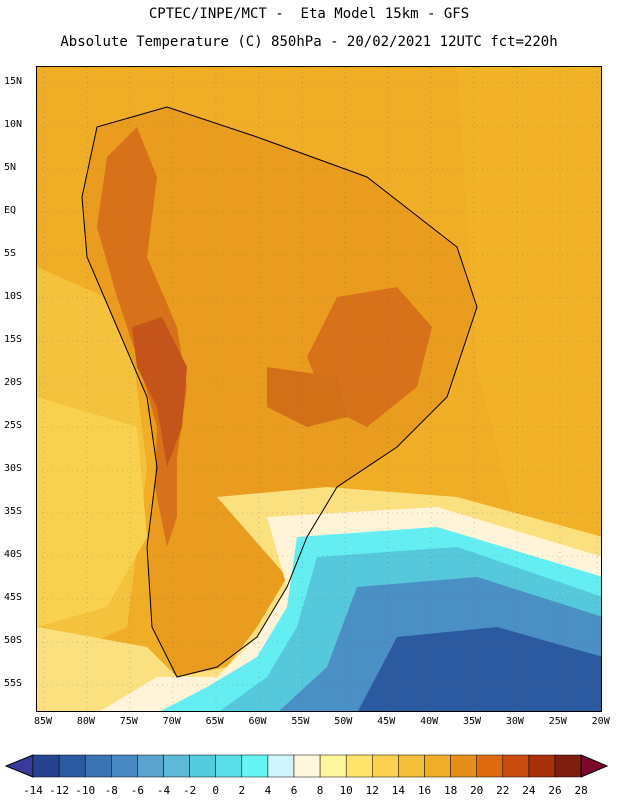 The height and width of the screenshot is (800, 618). Describe the element at coordinates (13, 81) in the screenshot. I see `lat-label: 15N` at that location.